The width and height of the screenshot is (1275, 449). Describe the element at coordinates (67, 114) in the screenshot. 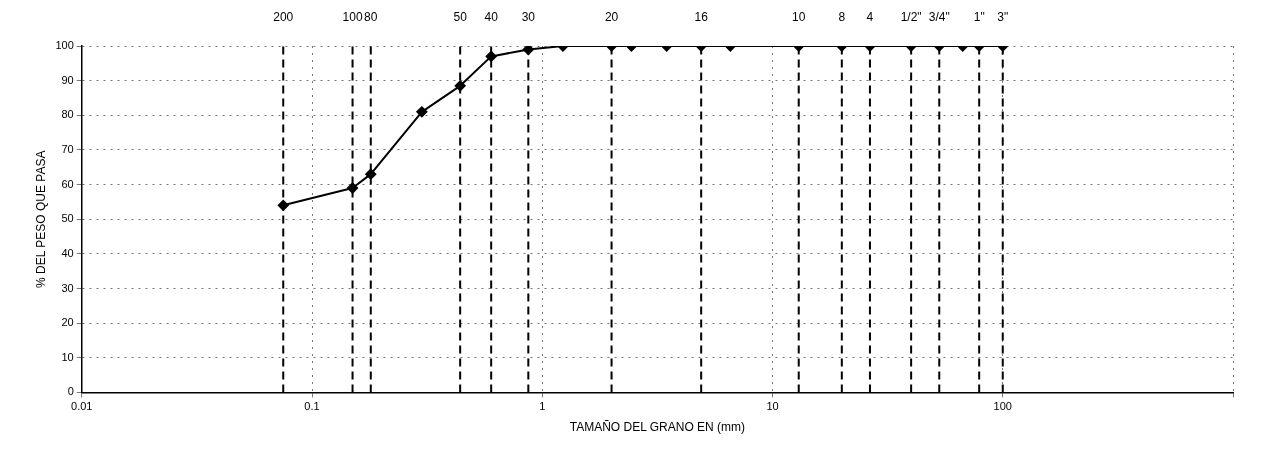

I see `y-tick-label: 80` at that location.